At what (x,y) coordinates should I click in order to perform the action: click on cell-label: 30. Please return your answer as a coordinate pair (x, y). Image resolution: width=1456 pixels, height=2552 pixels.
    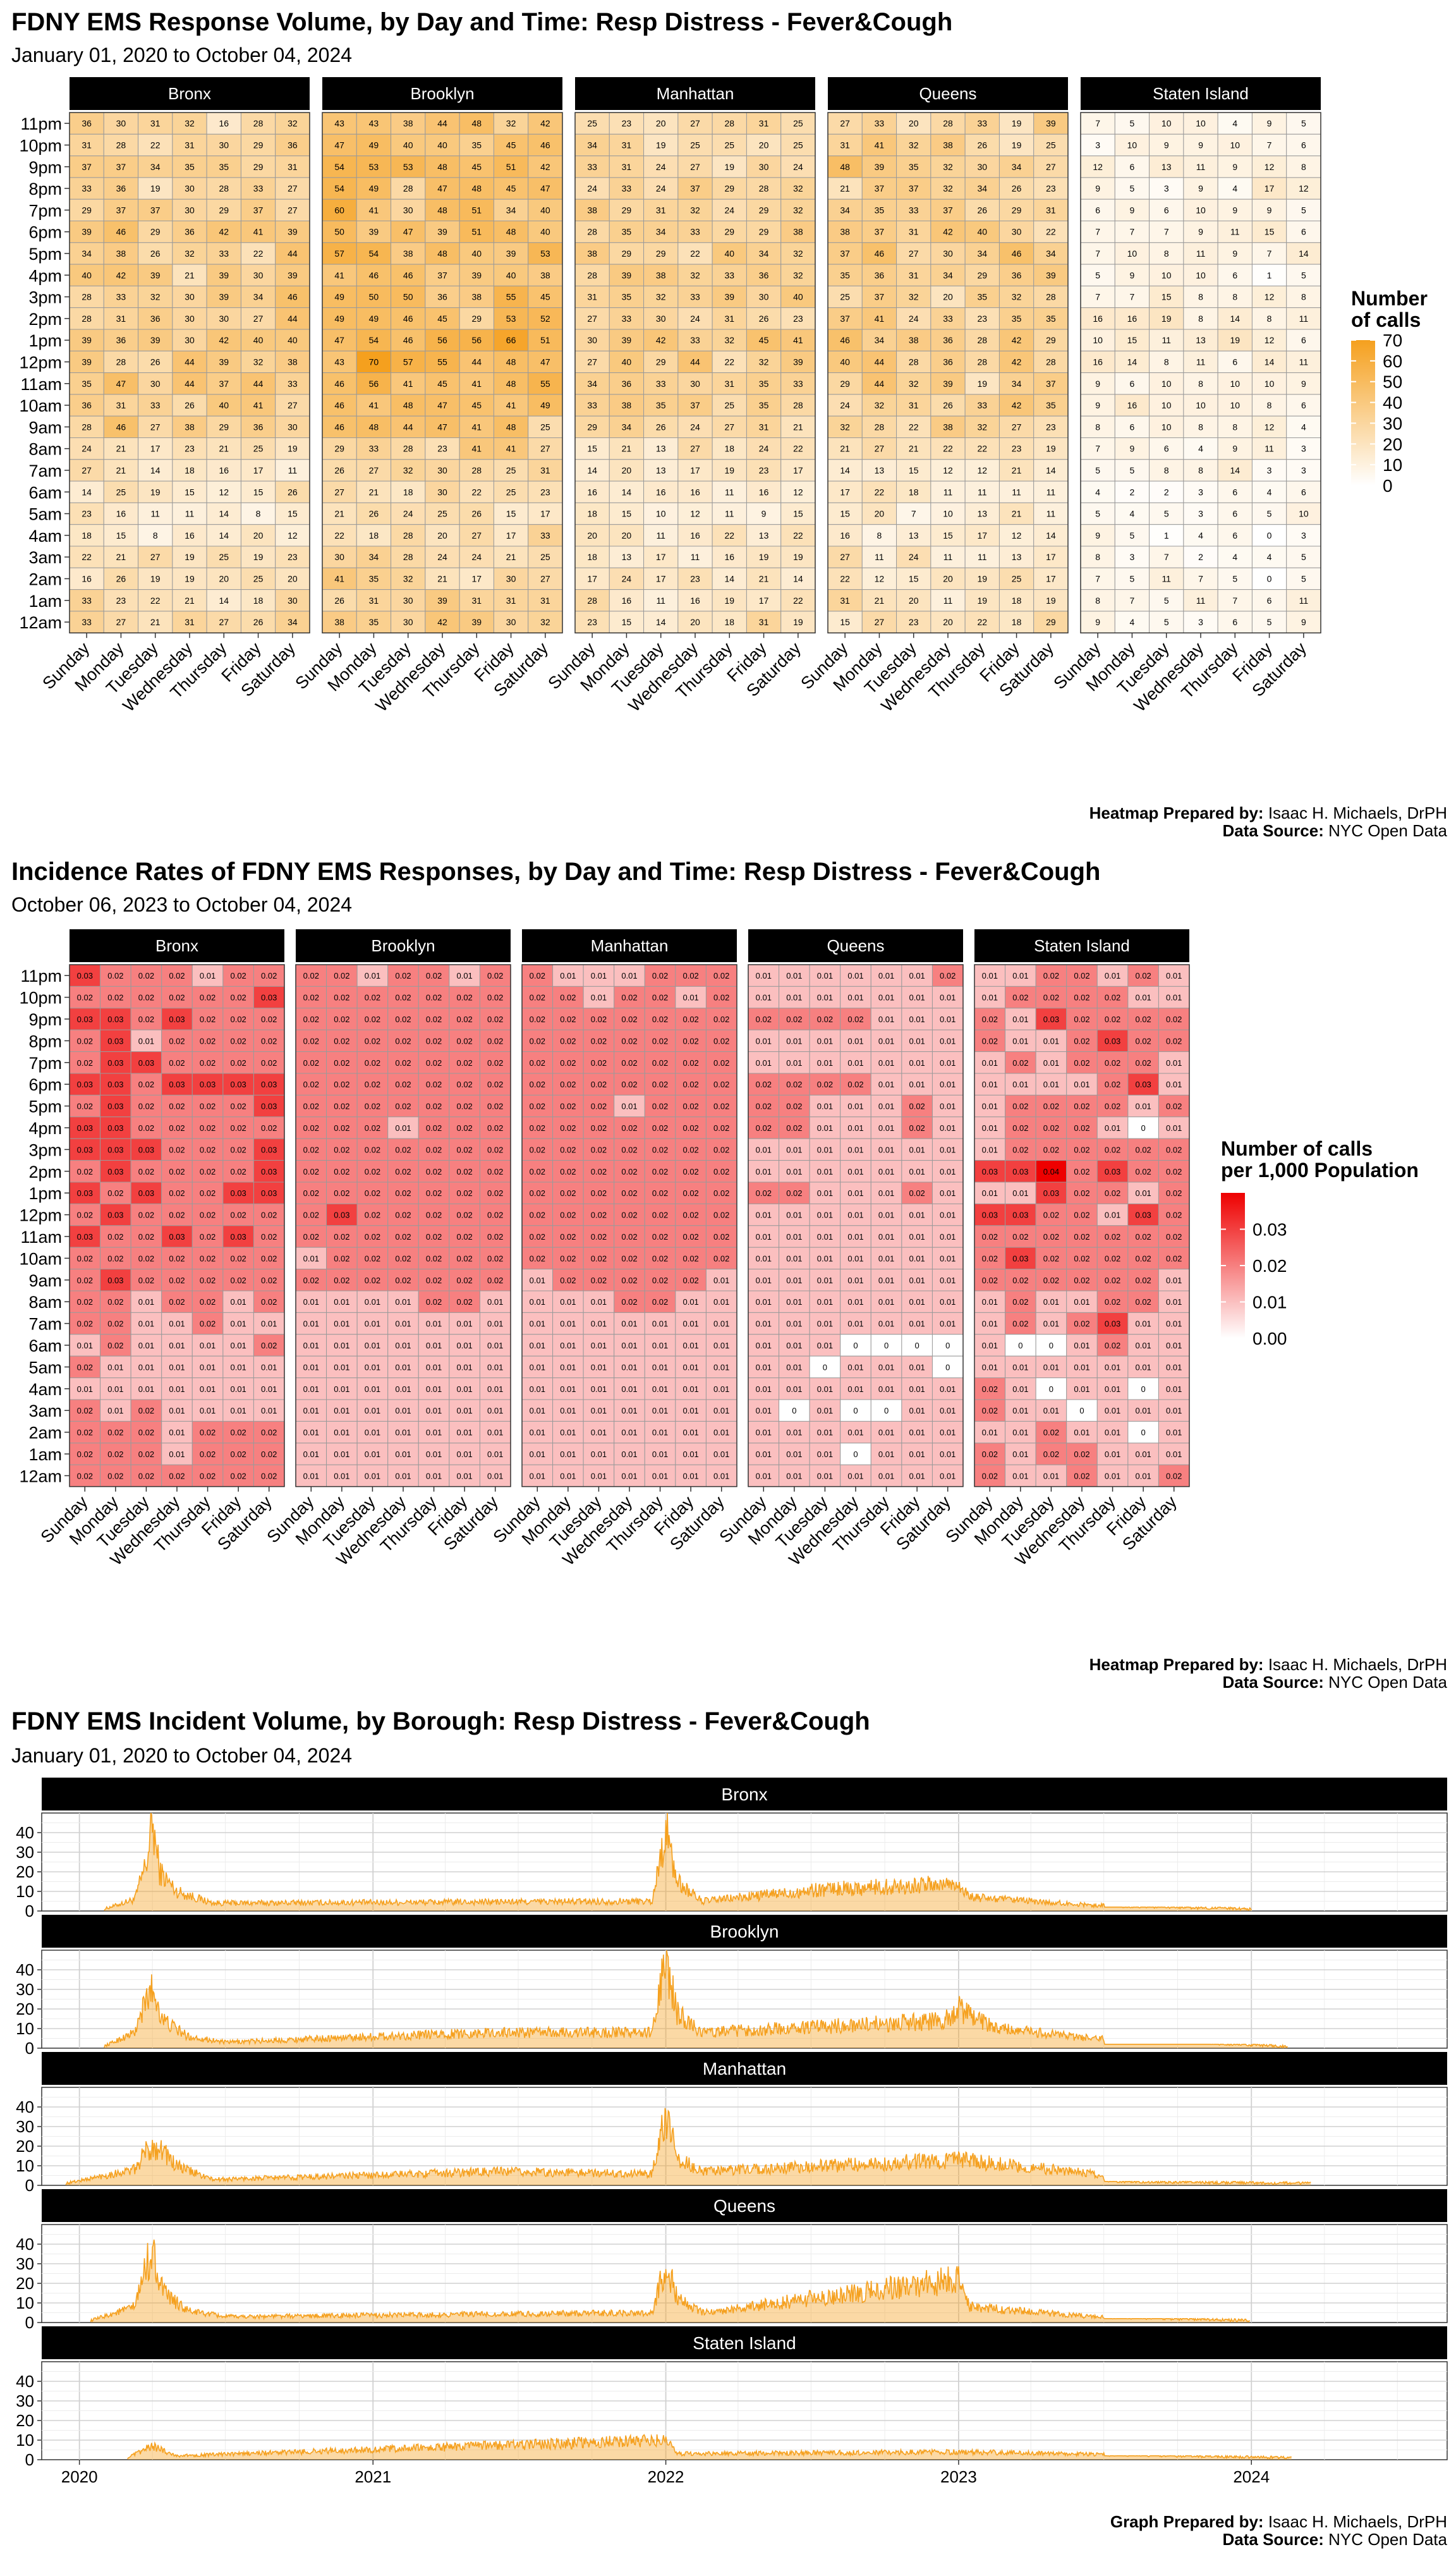
    Looking at the image, I should click on (442, 470).